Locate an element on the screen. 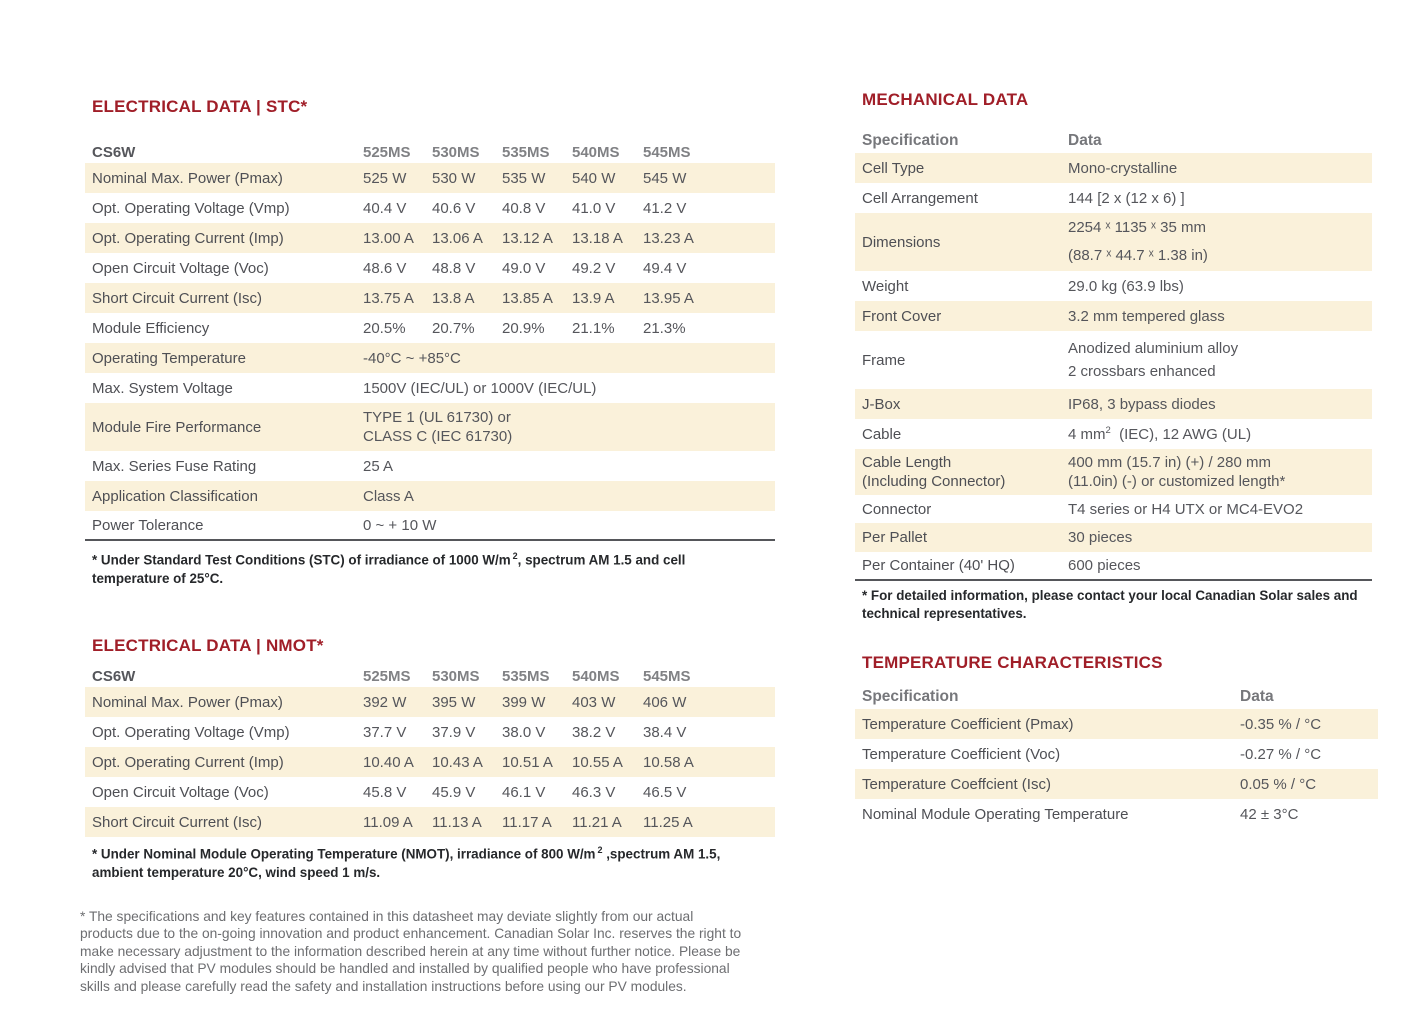 This screenshot has width=1424, height=1022. spec-value: 41.2 V is located at coordinates (665, 208).